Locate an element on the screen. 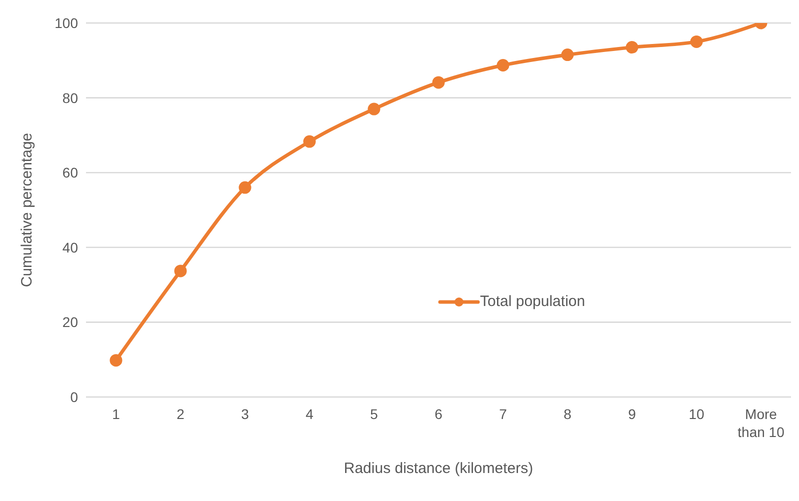  y-tick-label: 0 is located at coordinates (74, 396).